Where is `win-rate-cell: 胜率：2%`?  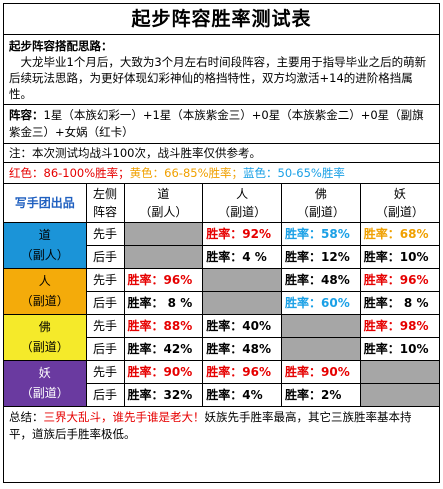
win-rate-cell: 胜率：2% is located at coordinates (321, 394).